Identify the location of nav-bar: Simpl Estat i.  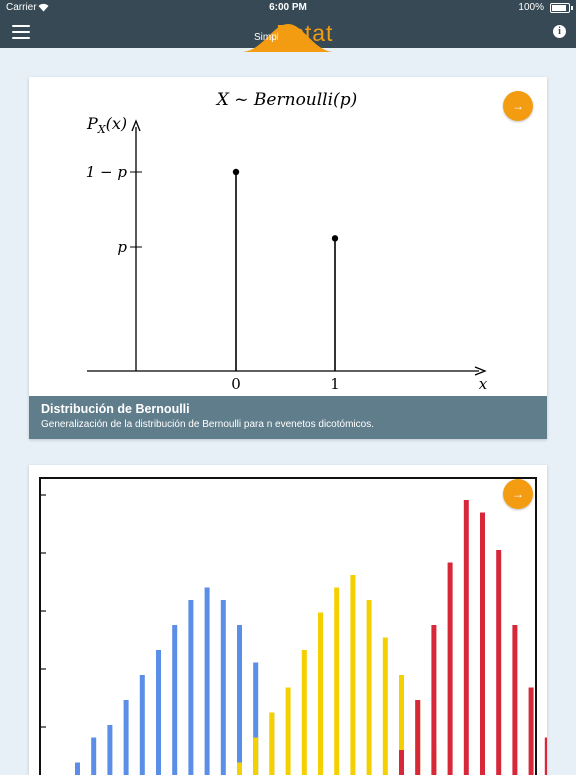
(288, 32).